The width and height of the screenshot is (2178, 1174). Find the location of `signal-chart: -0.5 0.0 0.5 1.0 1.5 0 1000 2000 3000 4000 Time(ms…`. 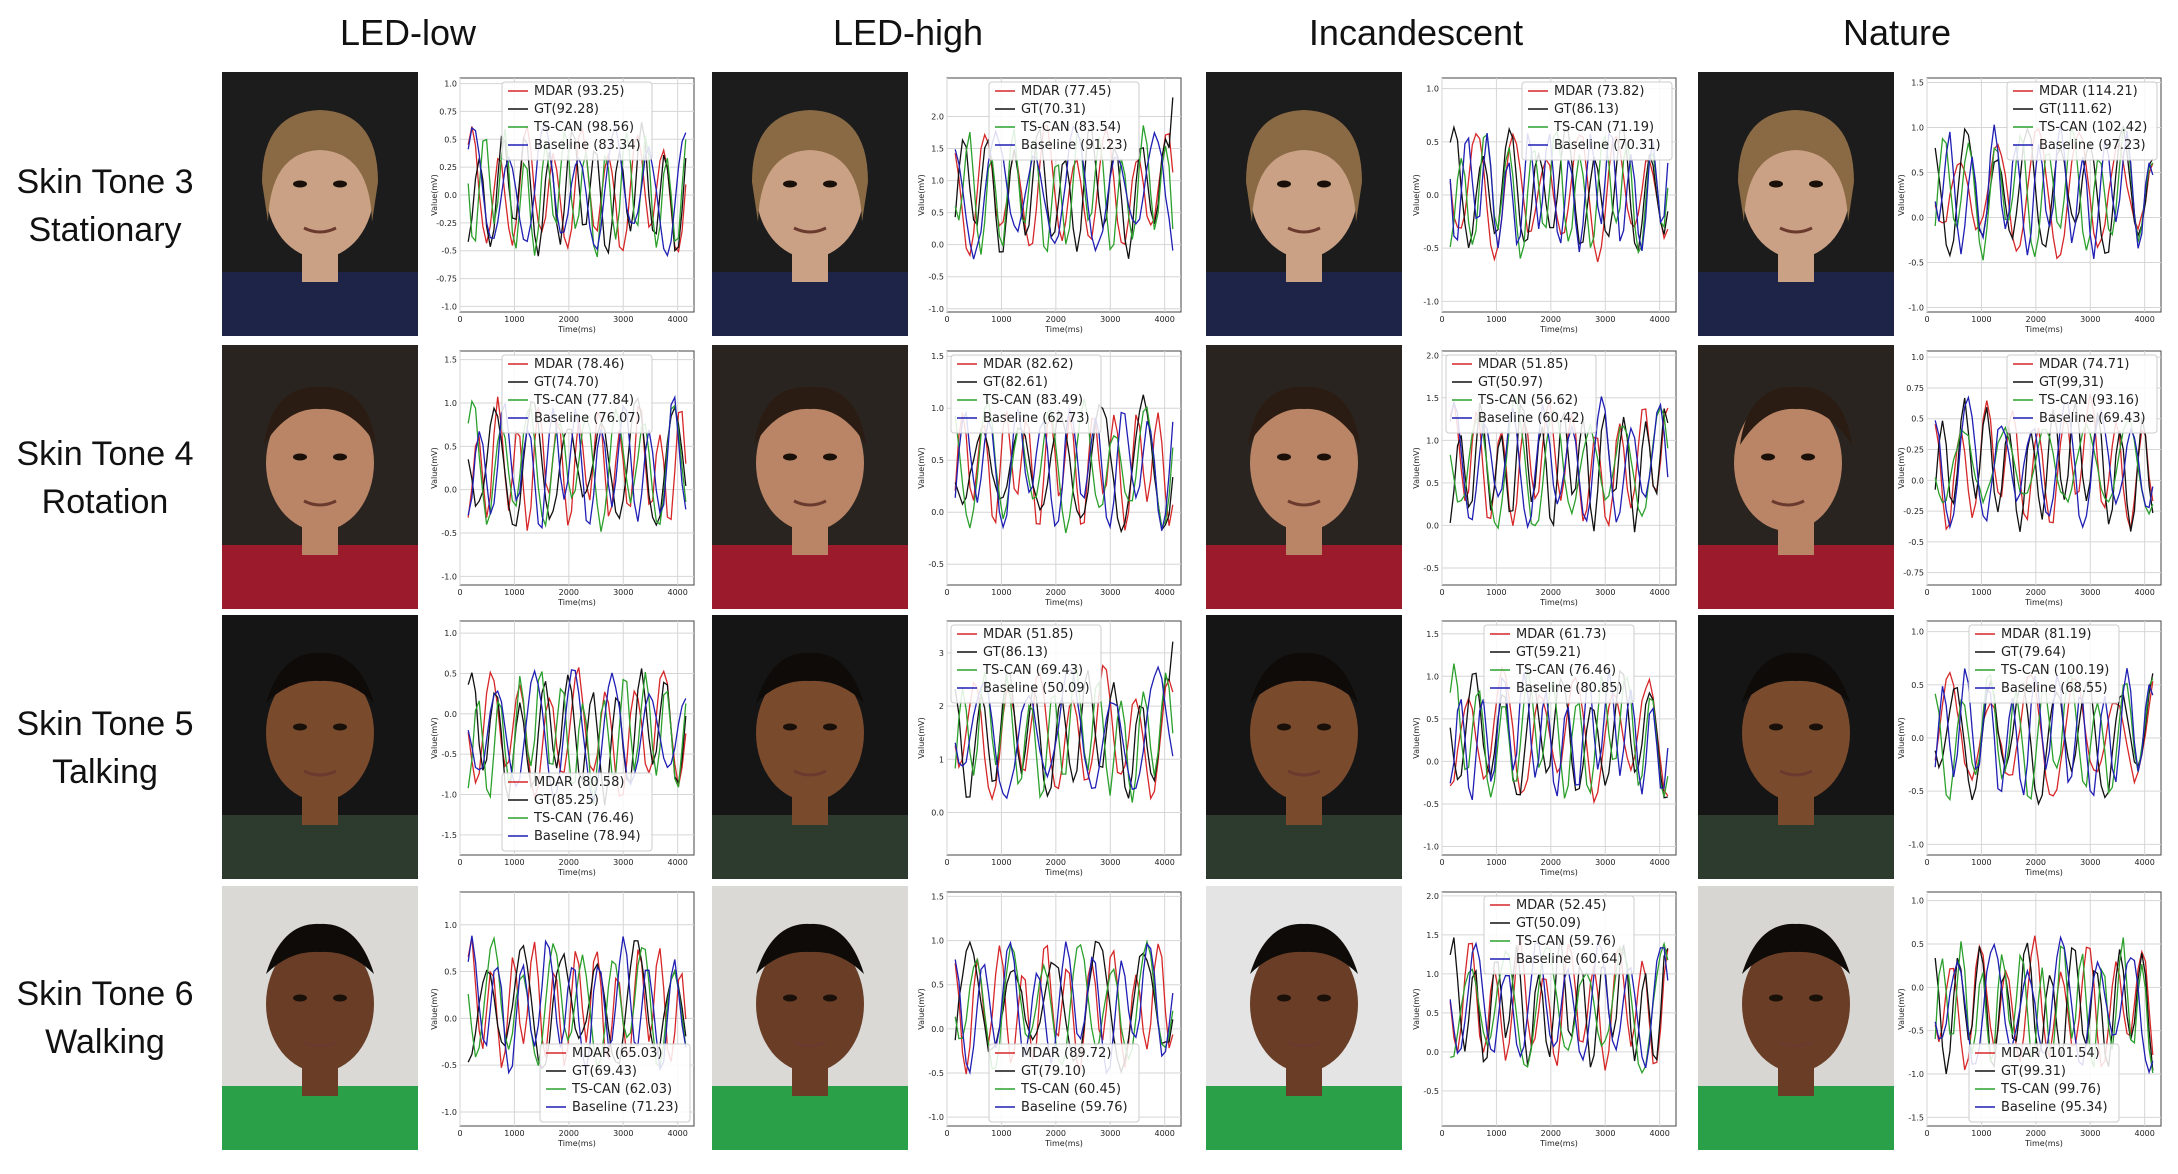

signal-chart: -0.5 0.0 0.5 1.0 1.5 0 1000 2000 3000 4000 Time(ms… is located at coordinates (1050, 477).